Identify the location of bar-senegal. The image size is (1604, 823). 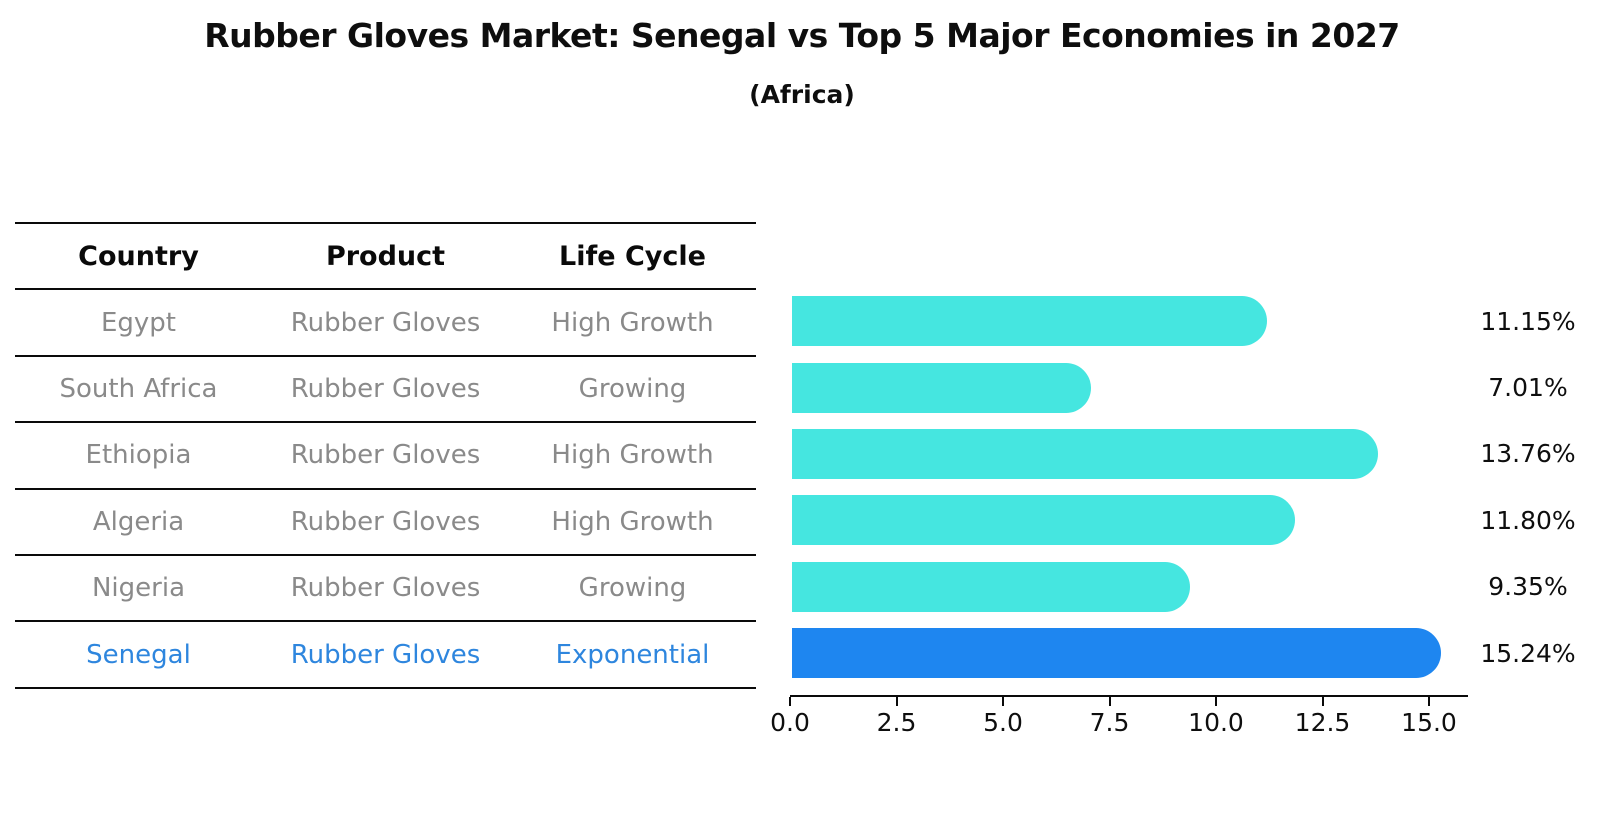
(1117, 653).